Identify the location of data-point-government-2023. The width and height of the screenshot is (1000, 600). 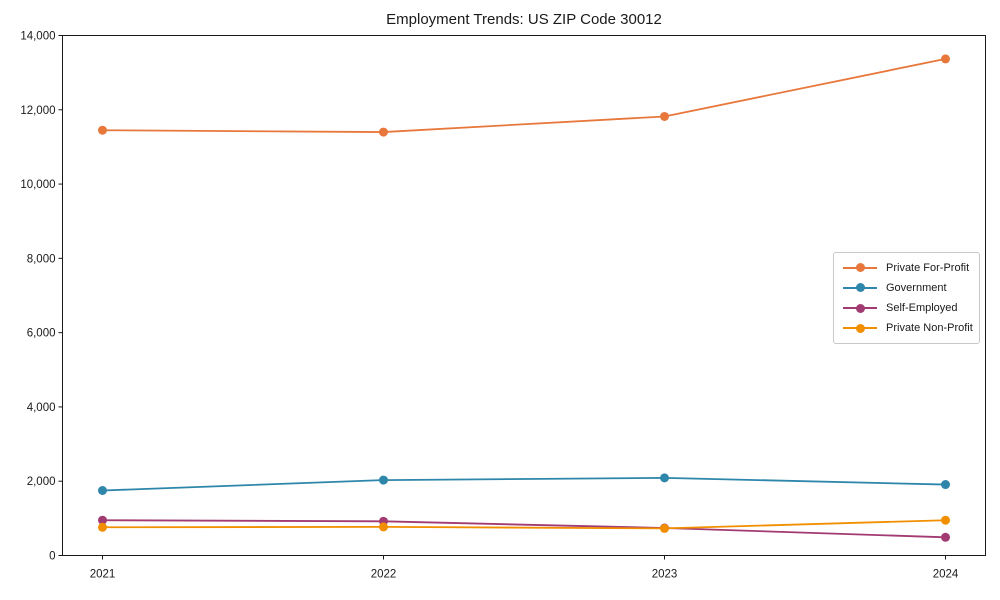
(664, 478).